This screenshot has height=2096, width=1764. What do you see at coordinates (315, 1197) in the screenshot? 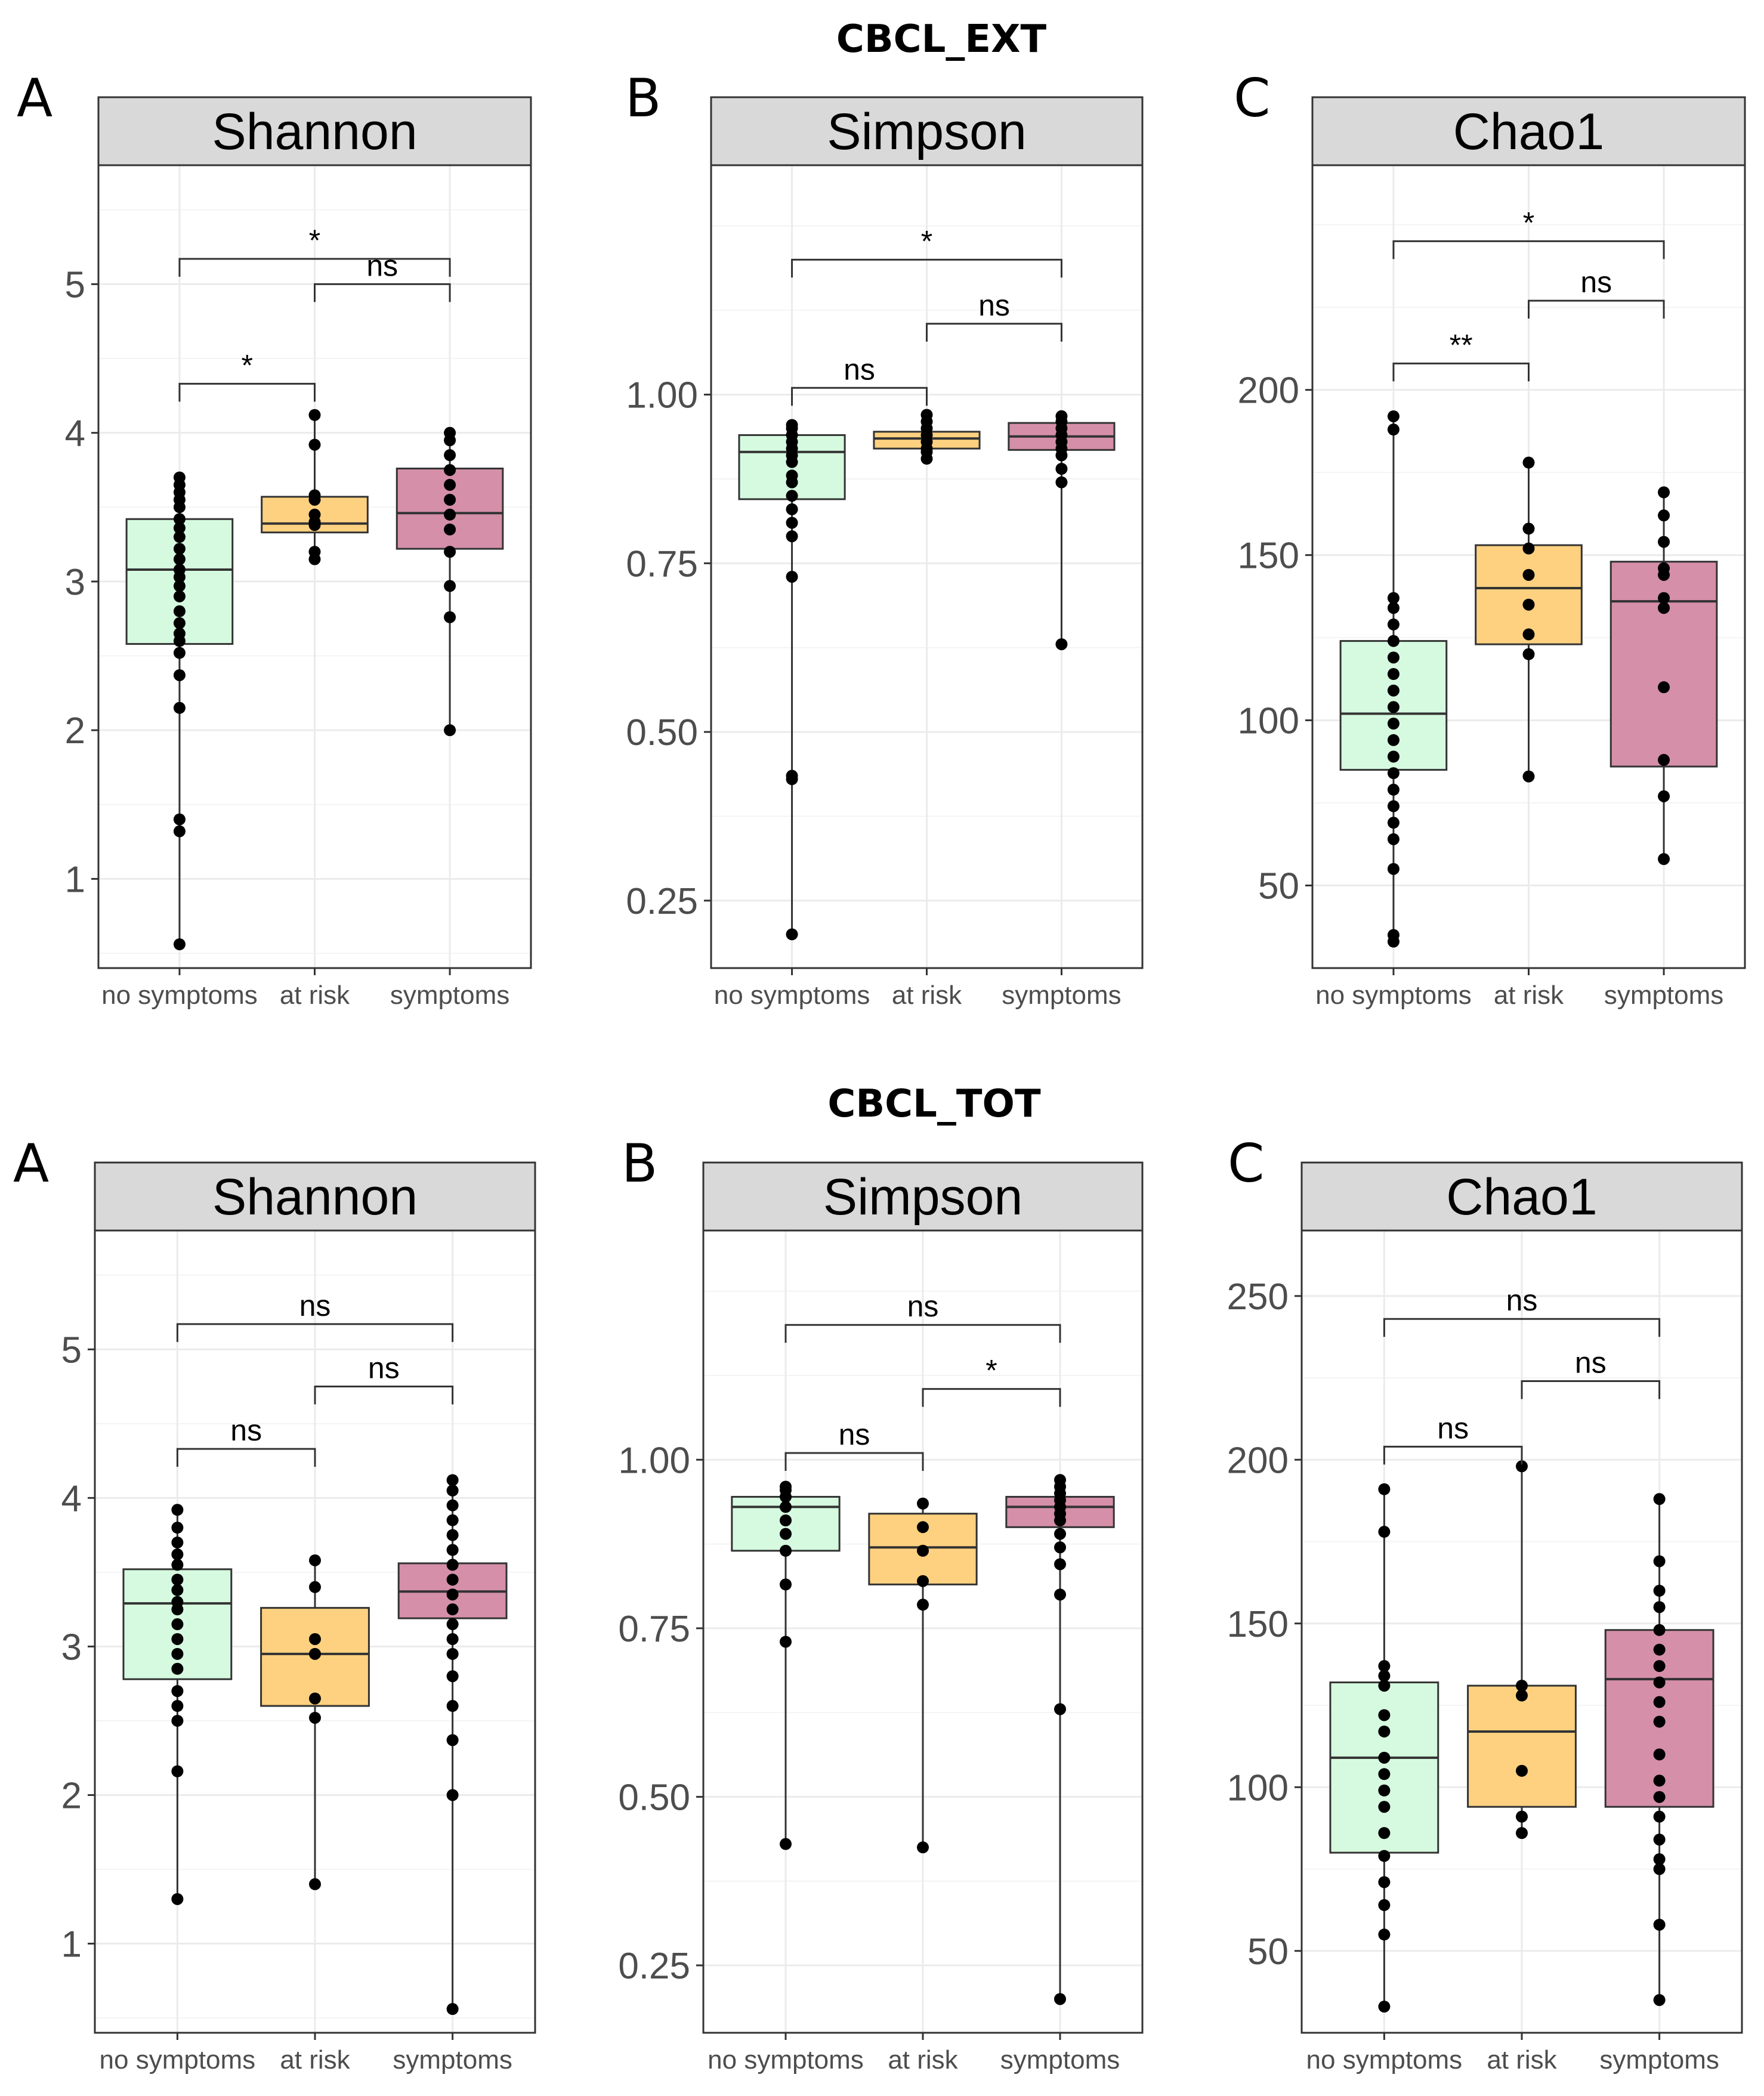
I see `facet-title: Shannon` at bounding box center [315, 1197].